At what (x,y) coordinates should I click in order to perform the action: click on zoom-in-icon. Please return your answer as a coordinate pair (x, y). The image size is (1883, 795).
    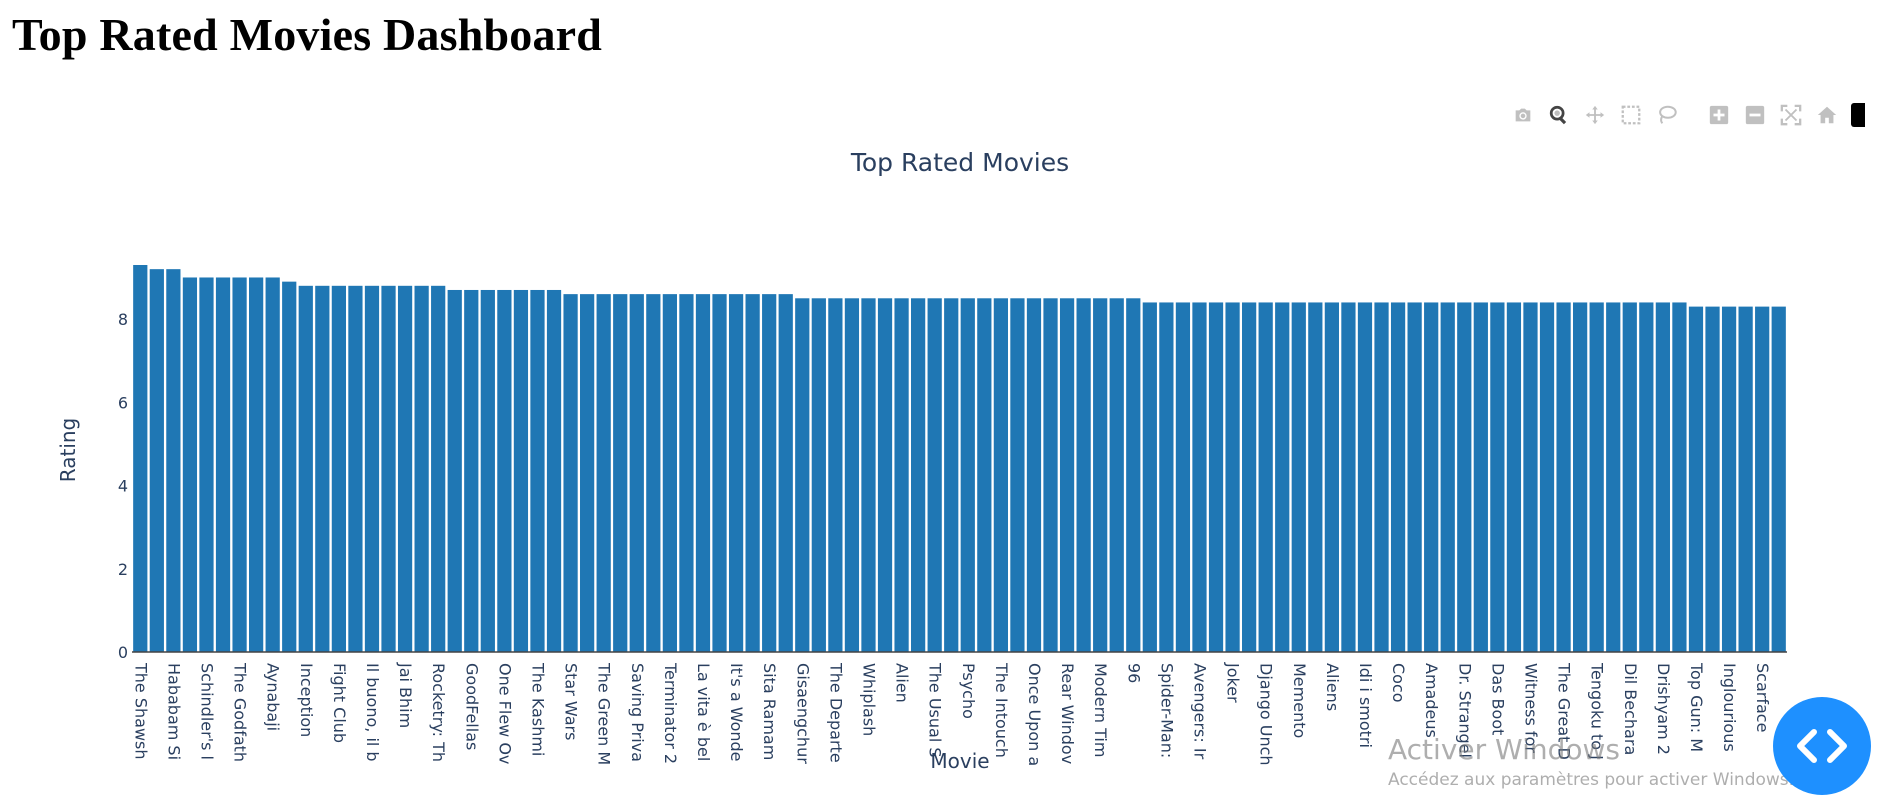
    Looking at the image, I should click on (1719, 115).